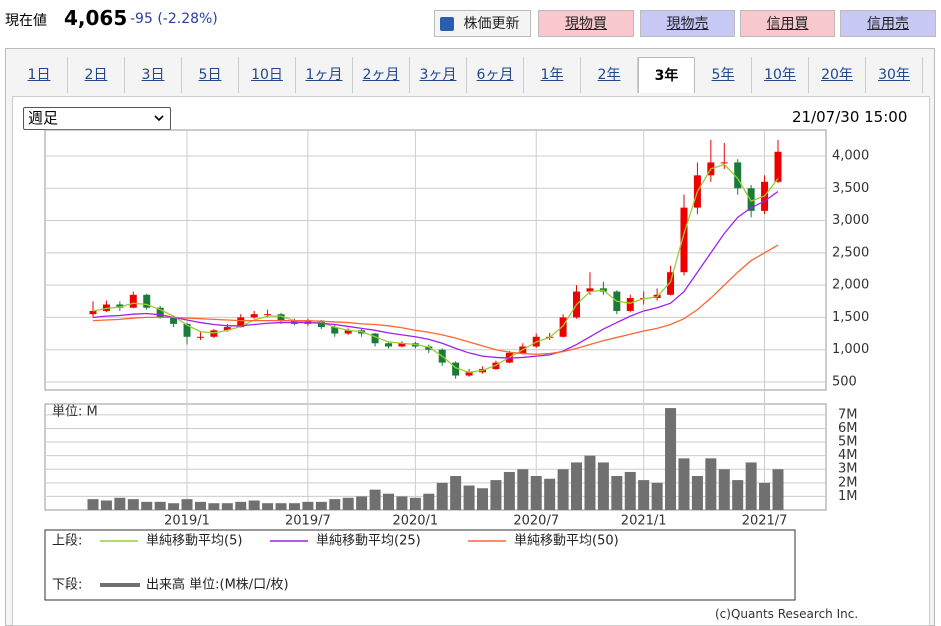  What do you see at coordinates (848, 455) in the screenshot?
I see `volume-tick-label: 4M` at bounding box center [848, 455].